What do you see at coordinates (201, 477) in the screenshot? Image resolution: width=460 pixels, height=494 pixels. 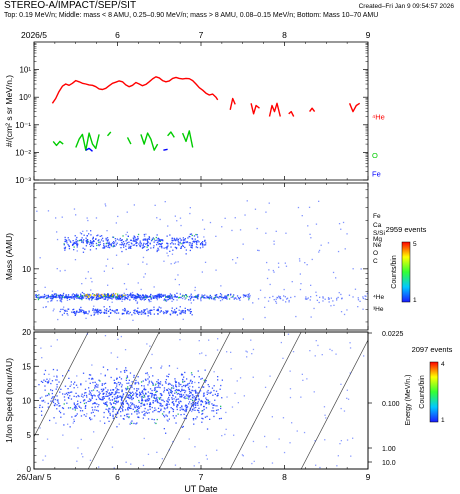 I see `x-tick-label-bottom: 7` at bounding box center [201, 477].